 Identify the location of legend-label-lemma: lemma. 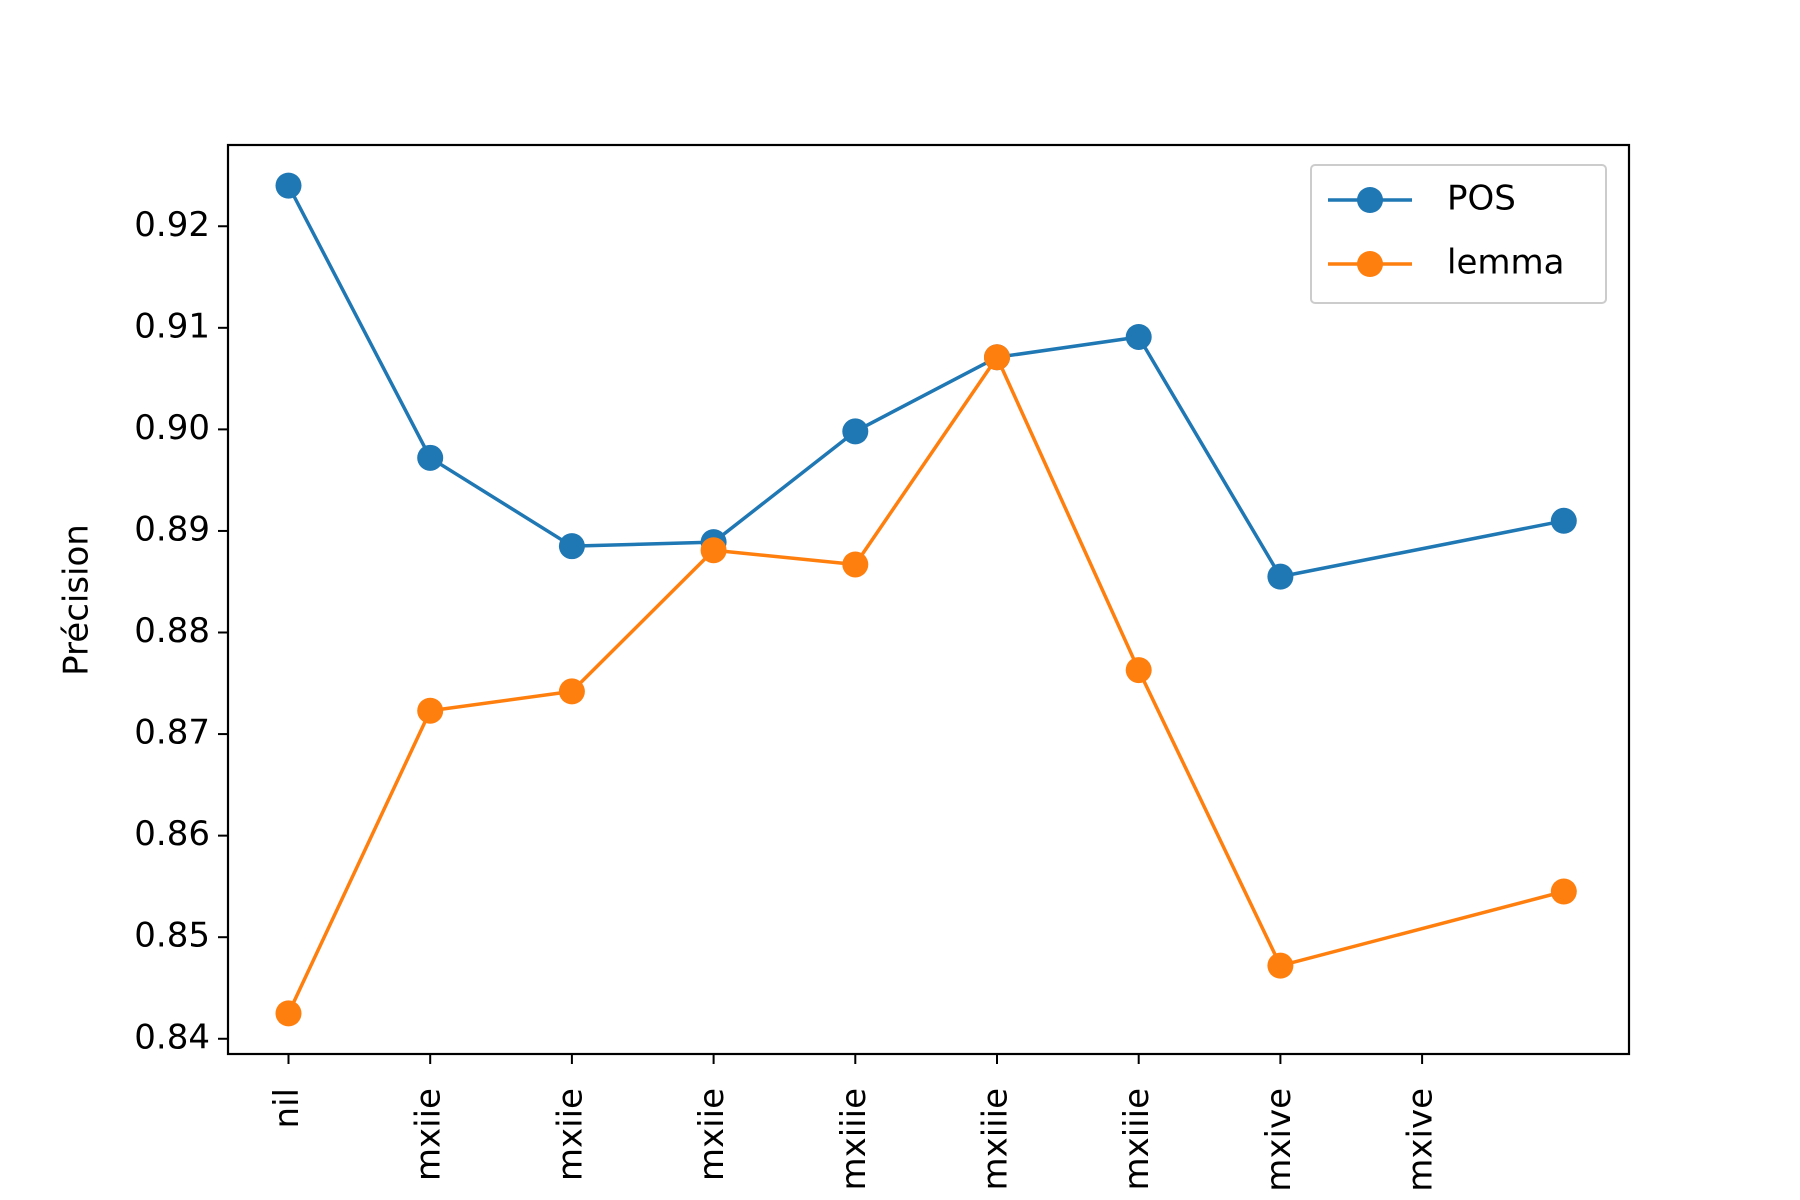
(1505, 263).